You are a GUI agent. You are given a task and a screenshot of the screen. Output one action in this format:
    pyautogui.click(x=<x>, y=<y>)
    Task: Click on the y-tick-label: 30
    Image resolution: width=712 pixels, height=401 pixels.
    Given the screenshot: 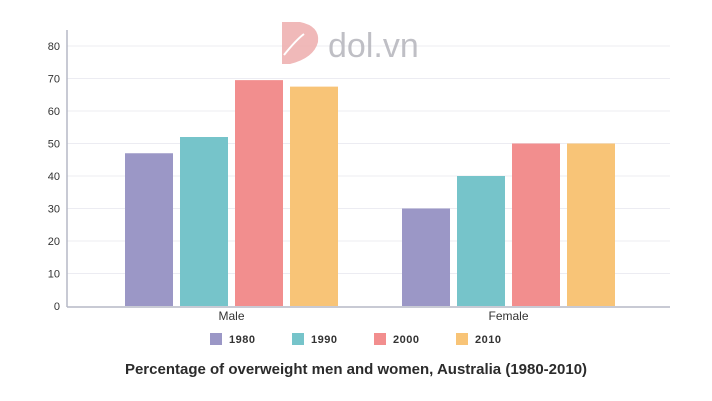 What is the action you would take?
    pyautogui.click(x=54, y=210)
    